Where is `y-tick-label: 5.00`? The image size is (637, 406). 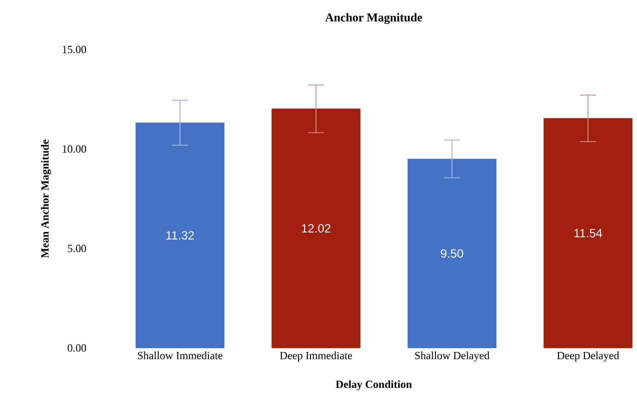 y-tick-label: 5.00 is located at coordinates (77, 248).